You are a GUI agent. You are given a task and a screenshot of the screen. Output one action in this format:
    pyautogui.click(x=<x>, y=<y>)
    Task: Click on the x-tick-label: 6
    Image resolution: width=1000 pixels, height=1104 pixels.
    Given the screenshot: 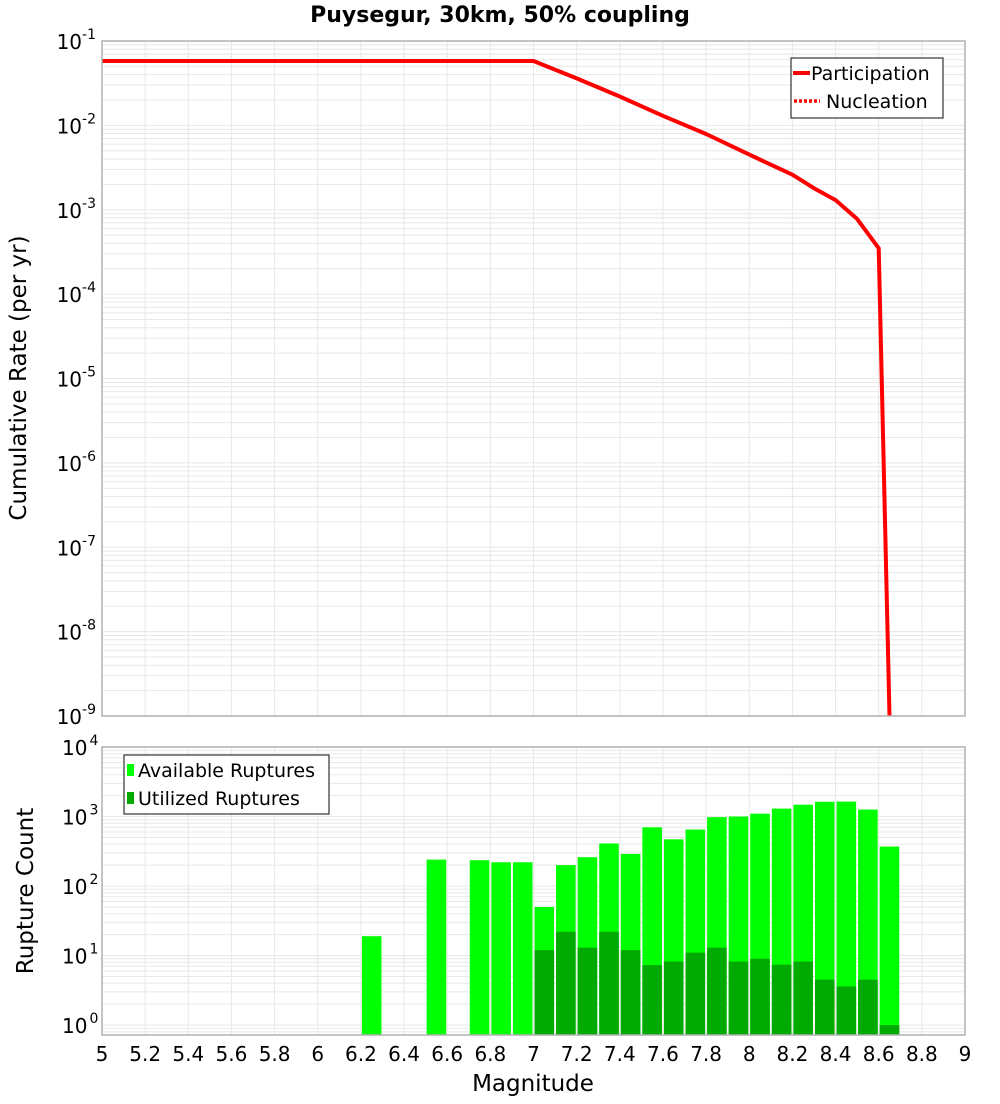 What is the action you would take?
    pyautogui.click(x=317, y=1054)
    